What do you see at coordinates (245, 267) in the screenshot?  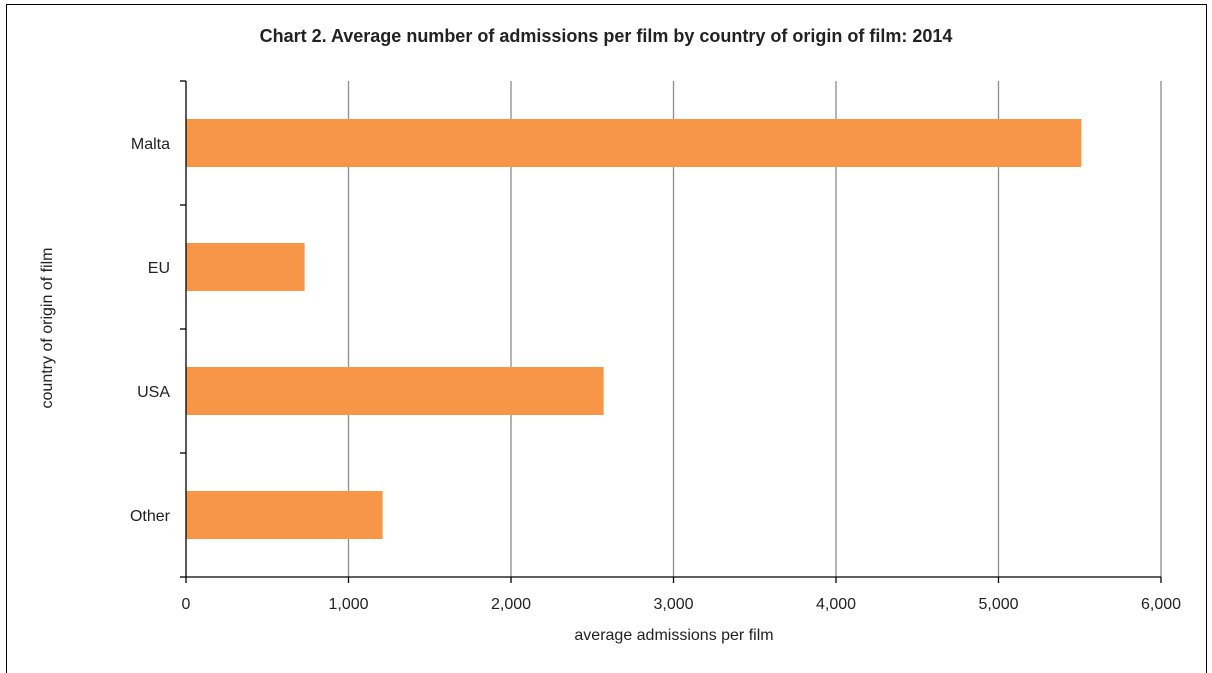 I see `bar-eu` at bounding box center [245, 267].